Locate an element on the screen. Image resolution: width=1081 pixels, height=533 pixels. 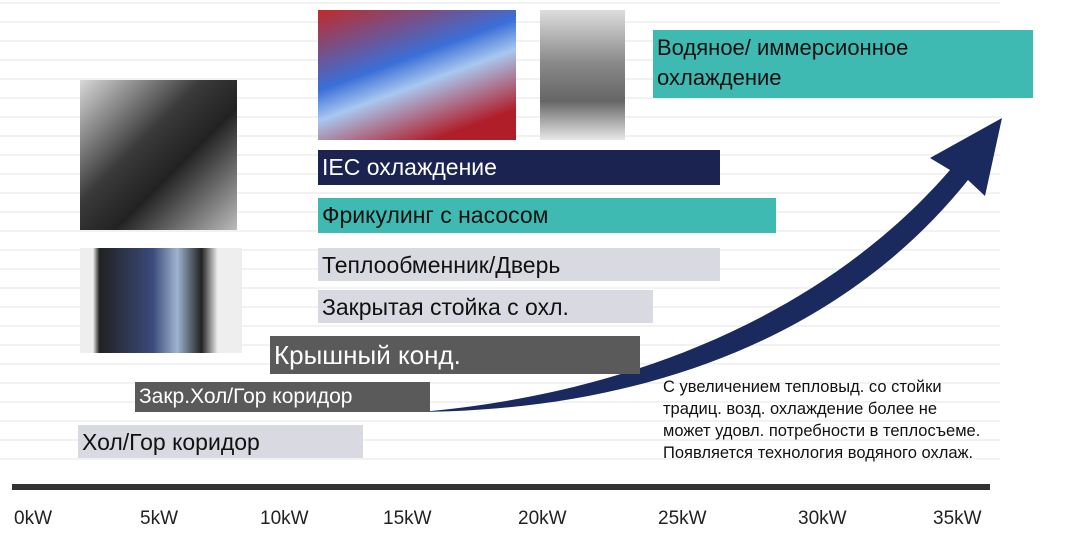
note-line: традиц. возд. охлаждение более не is located at coordinates (800, 409).